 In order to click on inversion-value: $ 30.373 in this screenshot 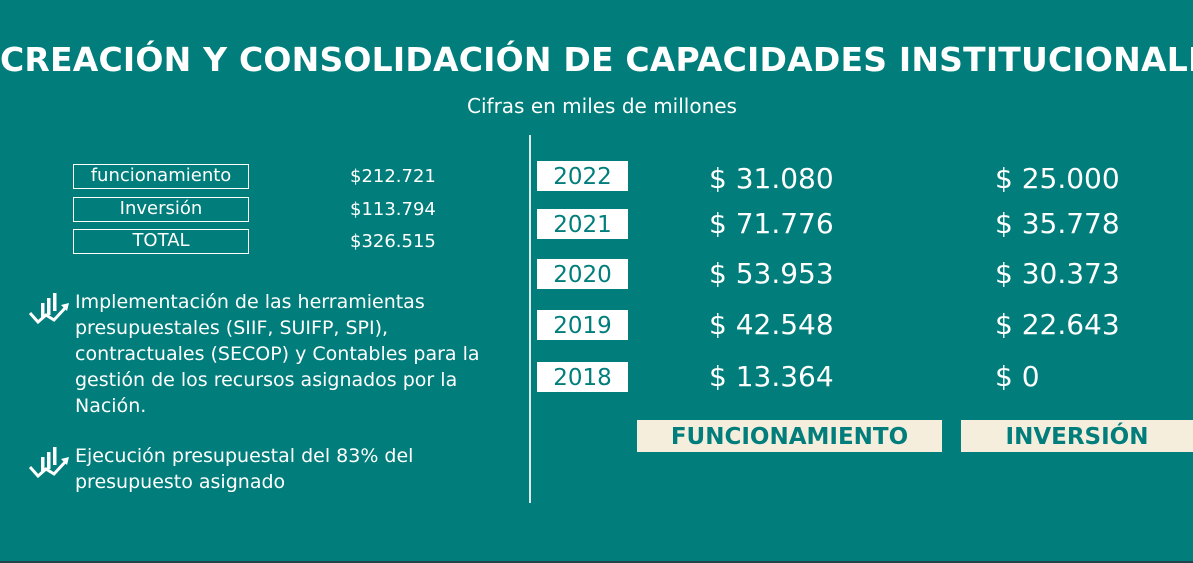, I will do `click(1057, 273)`.